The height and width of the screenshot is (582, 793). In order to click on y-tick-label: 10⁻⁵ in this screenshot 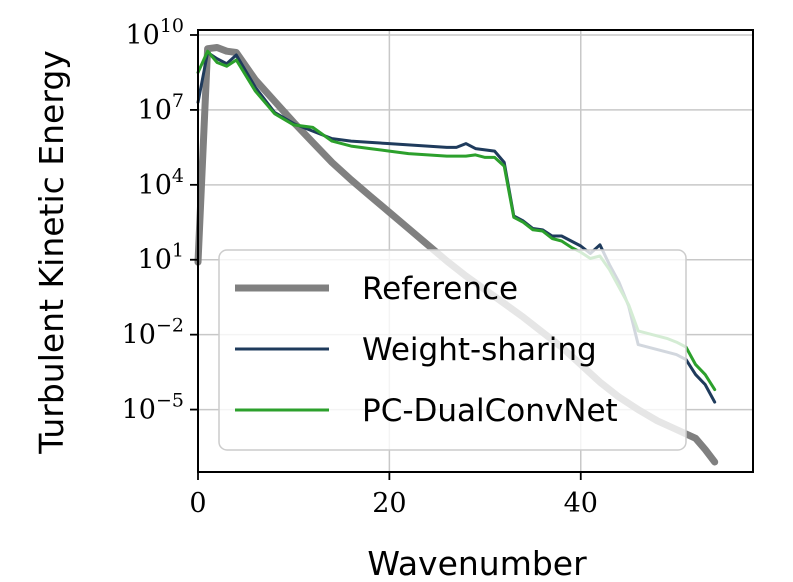, I will do `click(153, 408)`.